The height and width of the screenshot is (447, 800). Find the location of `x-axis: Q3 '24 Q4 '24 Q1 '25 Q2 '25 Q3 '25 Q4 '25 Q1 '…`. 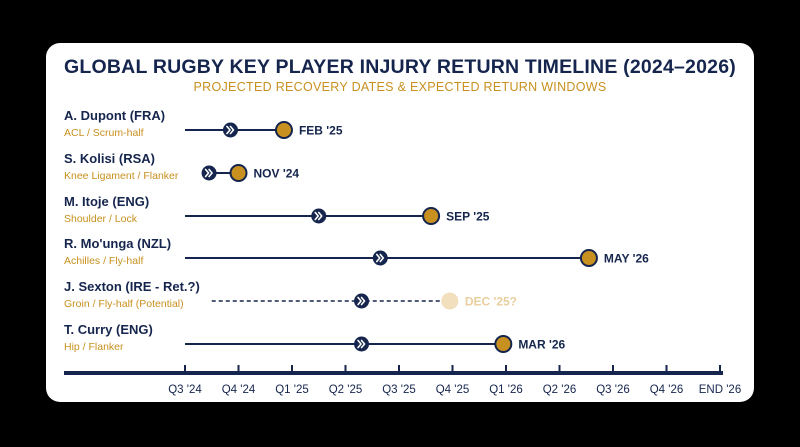

x-axis: Q3 '24 Q4 '24 Q1 '25 Q2 '25 Q3 '25 Q4 '25 Q1 '… is located at coordinates (402, 380).